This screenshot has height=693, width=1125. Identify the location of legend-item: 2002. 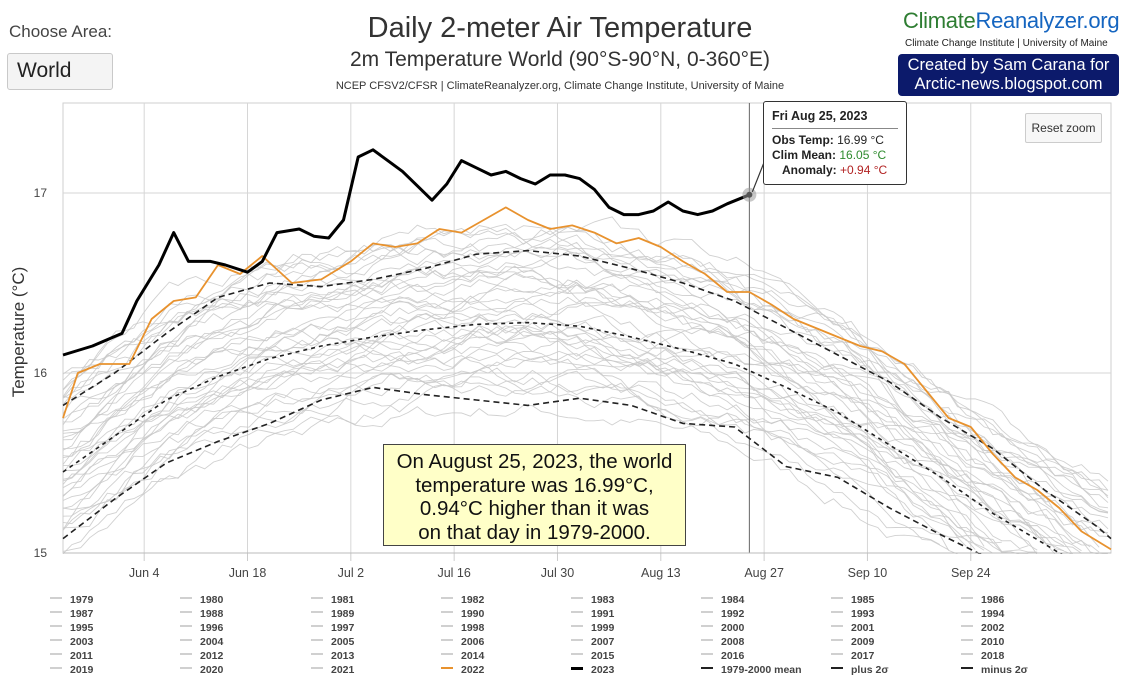
(982, 629).